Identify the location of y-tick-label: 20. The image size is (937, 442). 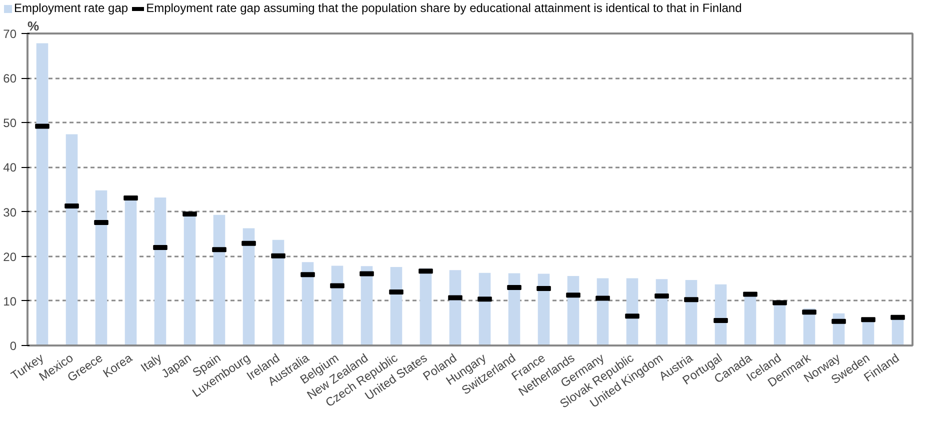
(10, 257).